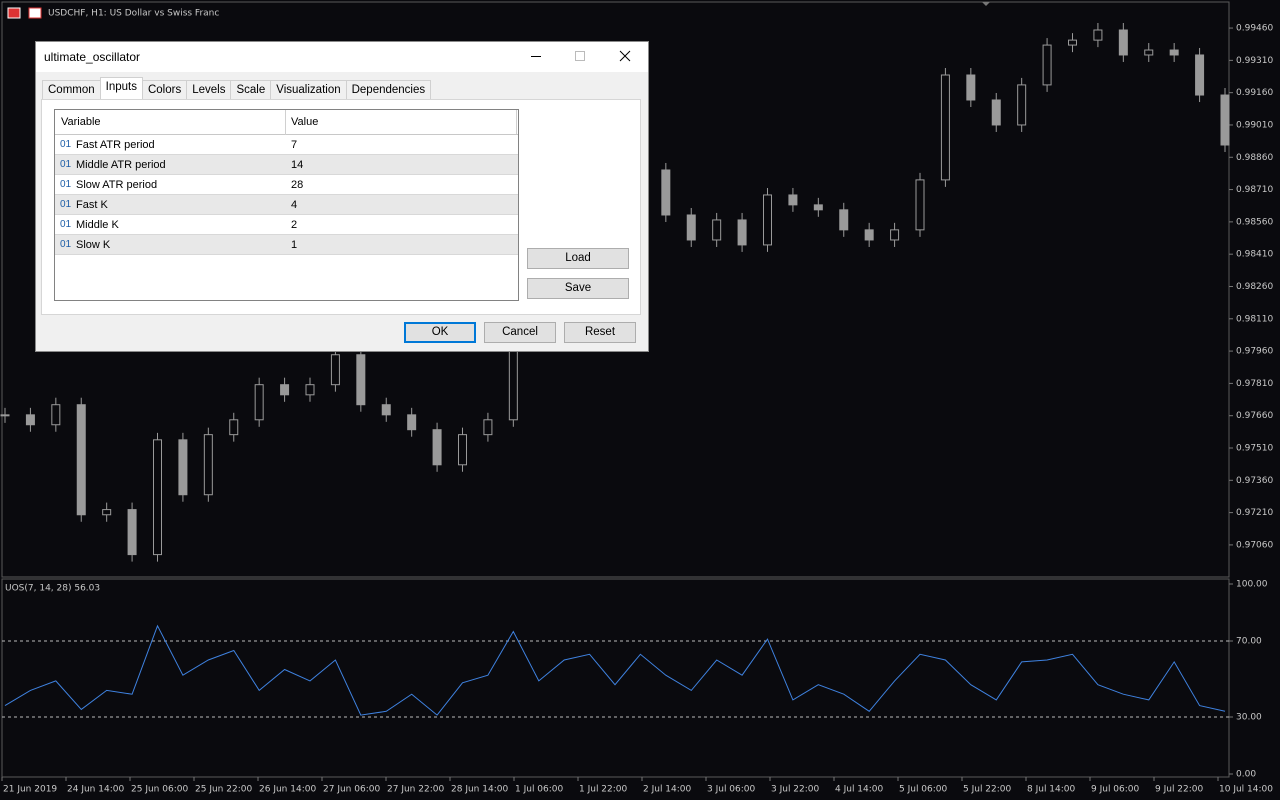 The height and width of the screenshot is (800, 1280). Describe the element at coordinates (1254, 416) in the screenshot. I see `y-tick-label: 0.97660` at that location.